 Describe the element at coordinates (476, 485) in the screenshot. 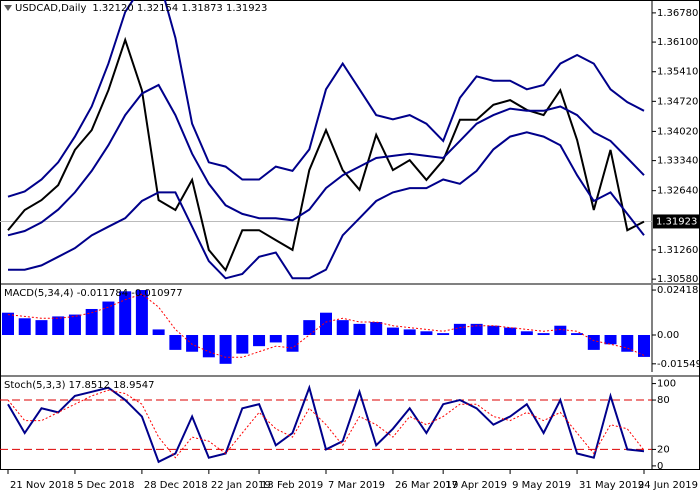

I see `x-tick-label: 17 Apr 2019` at that location.